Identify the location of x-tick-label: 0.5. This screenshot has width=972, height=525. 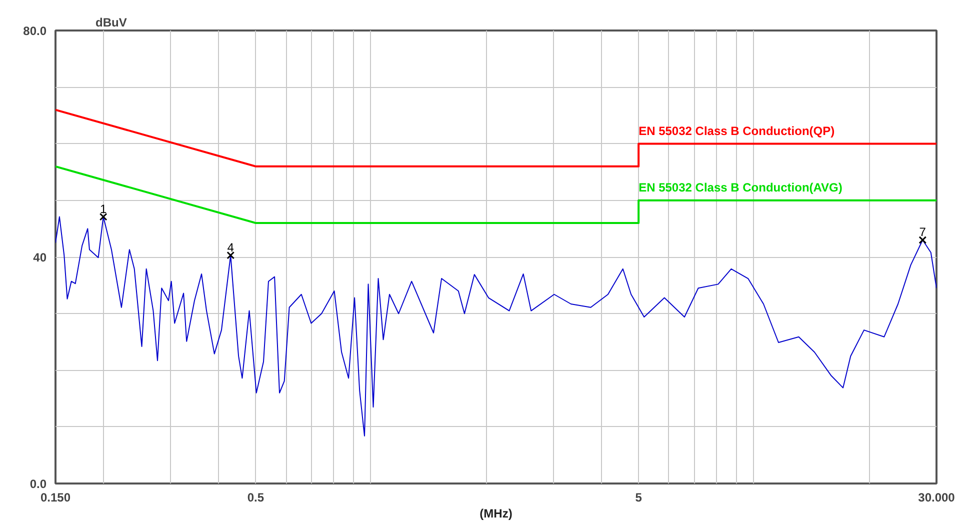
(255, 497).